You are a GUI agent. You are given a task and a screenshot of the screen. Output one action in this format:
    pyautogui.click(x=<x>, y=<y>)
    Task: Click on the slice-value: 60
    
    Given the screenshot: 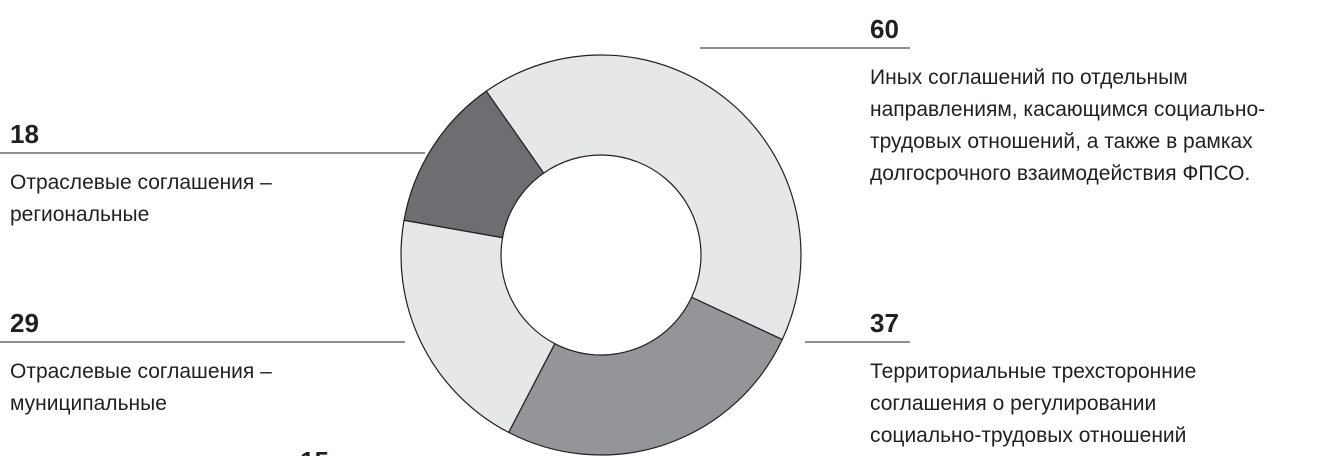 What is the action you would take?
    pyautogui.click(x=884, y=29)
    